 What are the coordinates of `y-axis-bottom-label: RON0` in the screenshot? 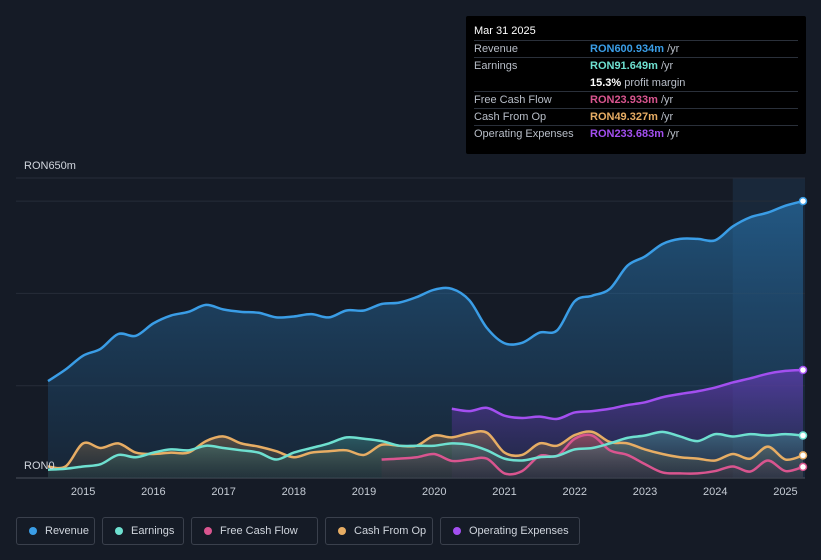 It's located at (39, 466).